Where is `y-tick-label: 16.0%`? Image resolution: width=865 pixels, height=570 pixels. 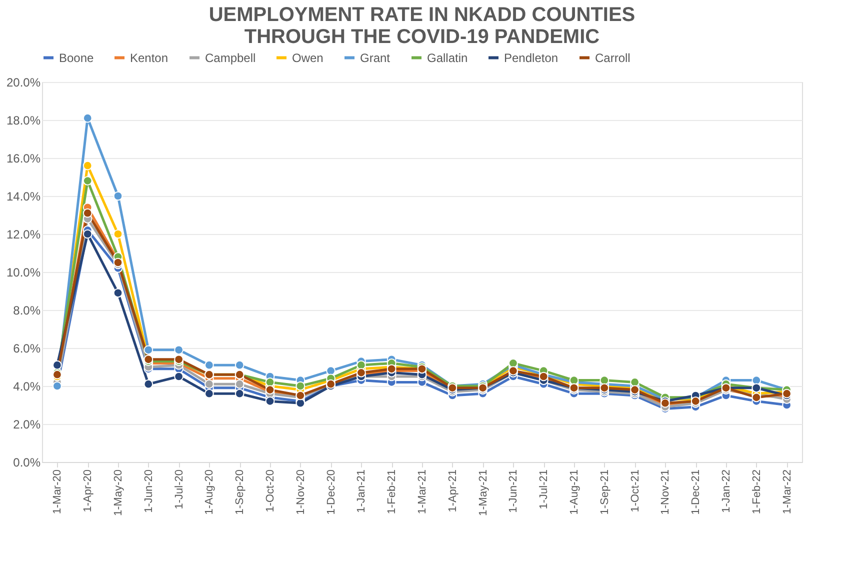
y-tick-label: 16.0% is located at coordinates (23, 159).